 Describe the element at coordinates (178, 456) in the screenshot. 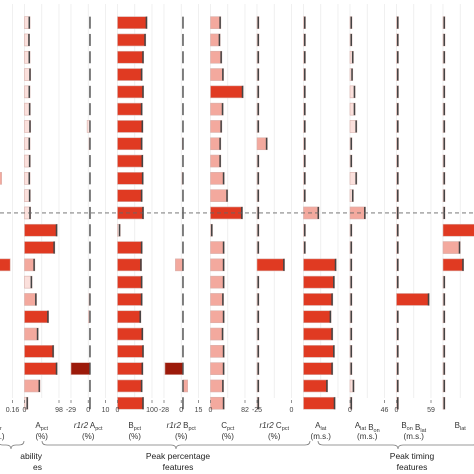

I see `group-label: Peak percentage` at that location.